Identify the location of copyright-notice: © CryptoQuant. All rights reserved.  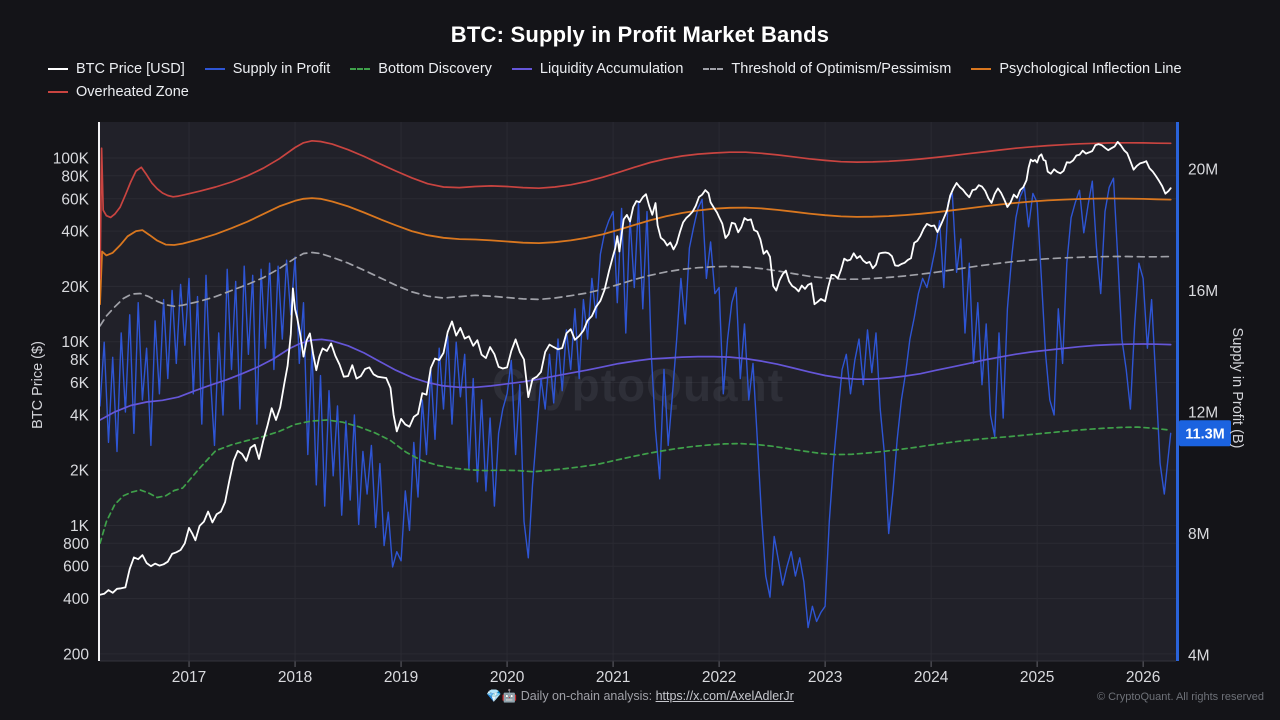
(1180, 697).